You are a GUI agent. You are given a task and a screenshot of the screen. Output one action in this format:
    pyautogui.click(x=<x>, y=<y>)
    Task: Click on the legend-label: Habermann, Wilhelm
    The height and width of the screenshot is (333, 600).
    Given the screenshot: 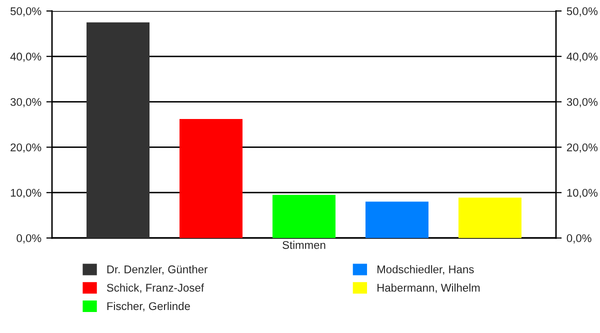 What is the action you would take?
    pyautogui.click(x=429, y=288)
    